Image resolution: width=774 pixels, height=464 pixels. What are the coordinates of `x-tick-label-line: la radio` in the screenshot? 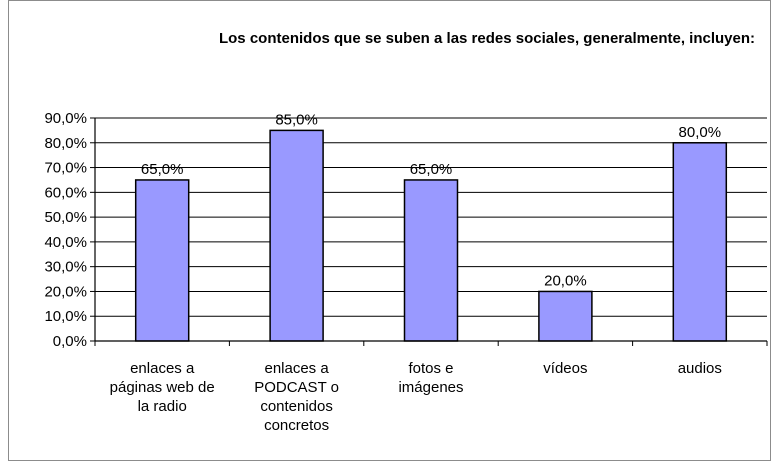 It's located at (162, 406).